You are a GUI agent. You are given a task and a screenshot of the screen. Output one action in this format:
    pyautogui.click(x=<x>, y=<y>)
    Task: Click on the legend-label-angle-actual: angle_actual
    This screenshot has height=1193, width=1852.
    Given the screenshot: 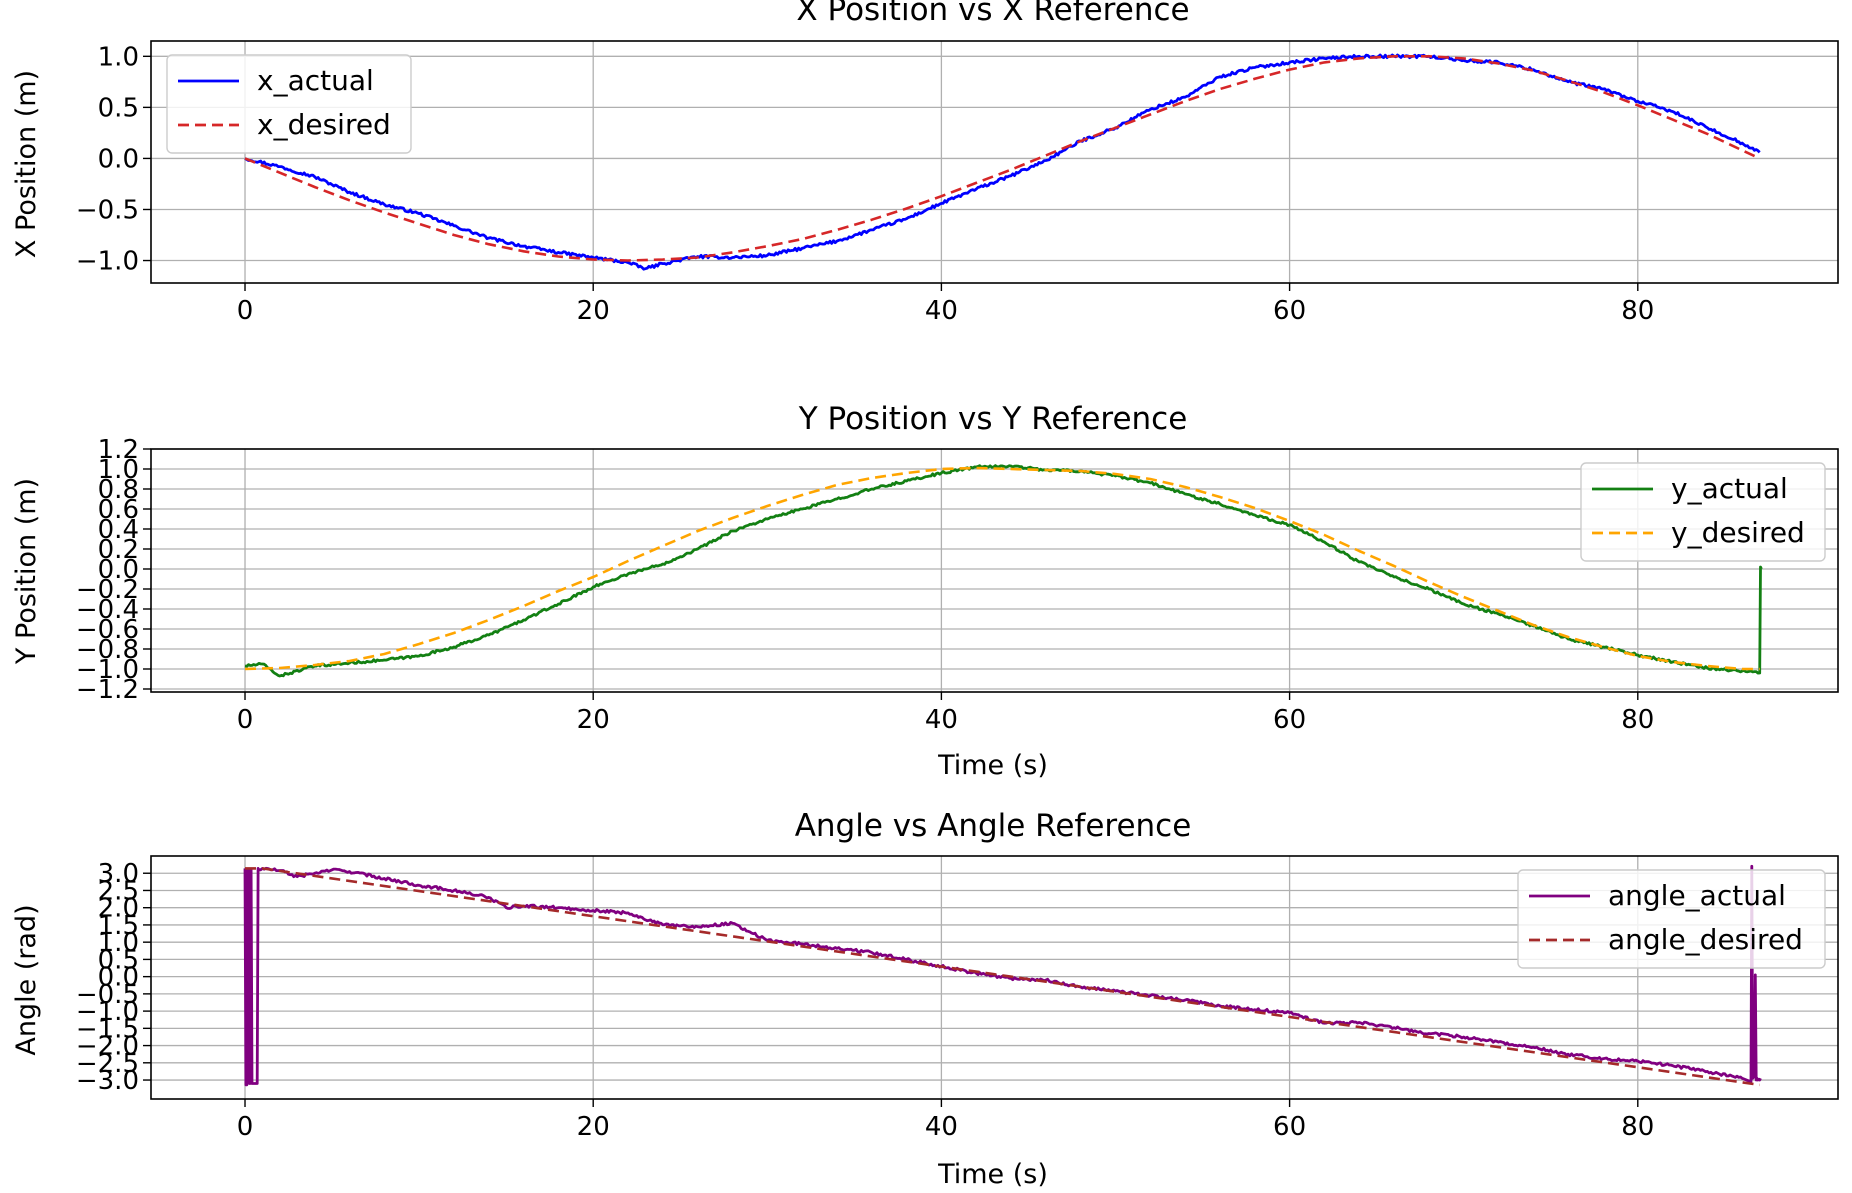 What is the action you would take?
    pyautogui.click(x=1697, y=895)
    